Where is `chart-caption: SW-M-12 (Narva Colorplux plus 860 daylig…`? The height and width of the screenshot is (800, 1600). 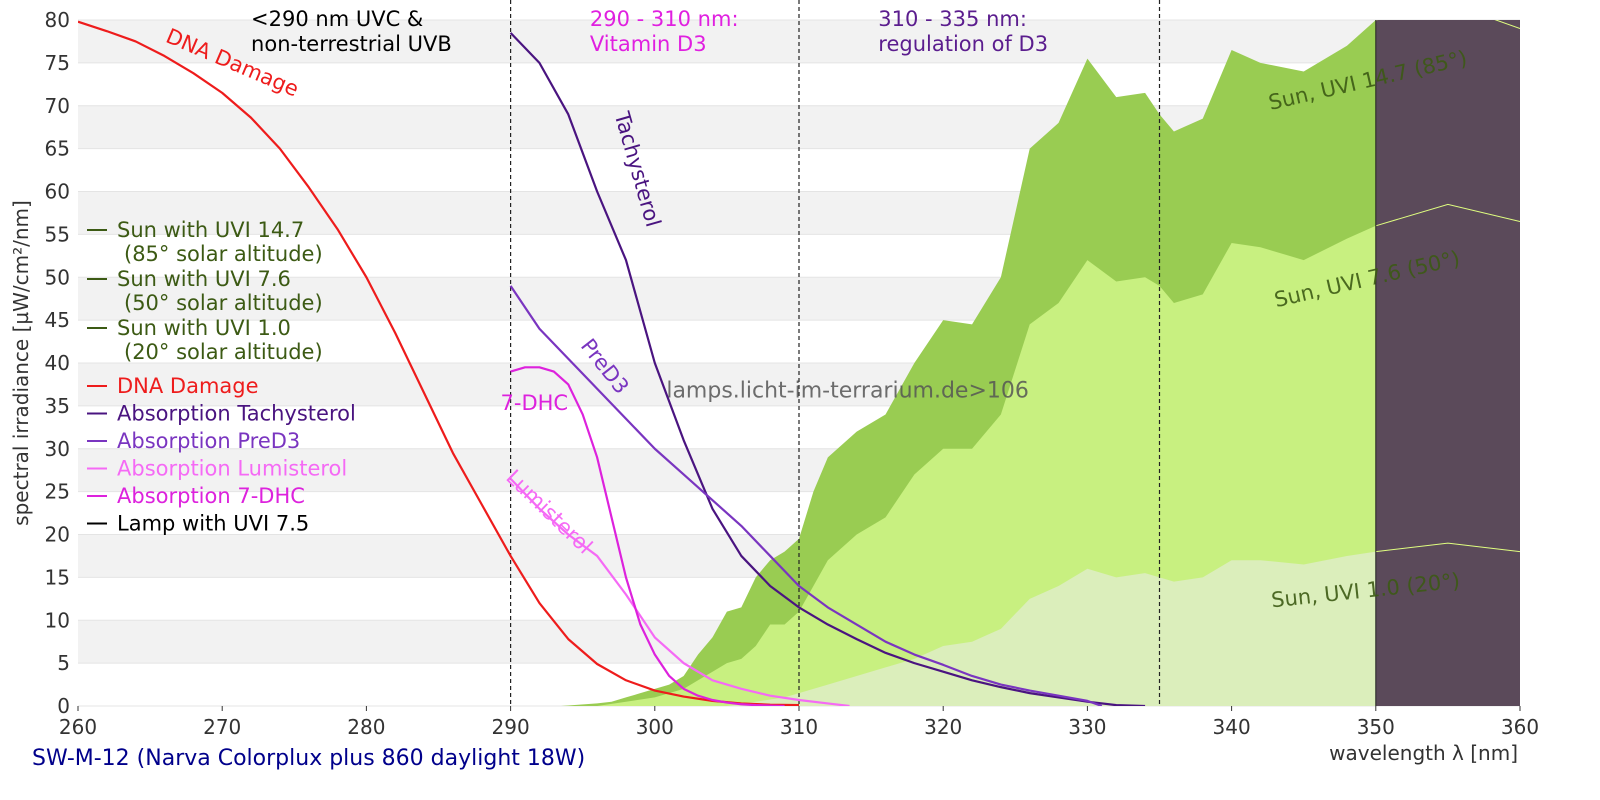 chart-caption: SW-M-12 (Narva Colorplux plus 860 daylig… is located at coordinates (309, 758).